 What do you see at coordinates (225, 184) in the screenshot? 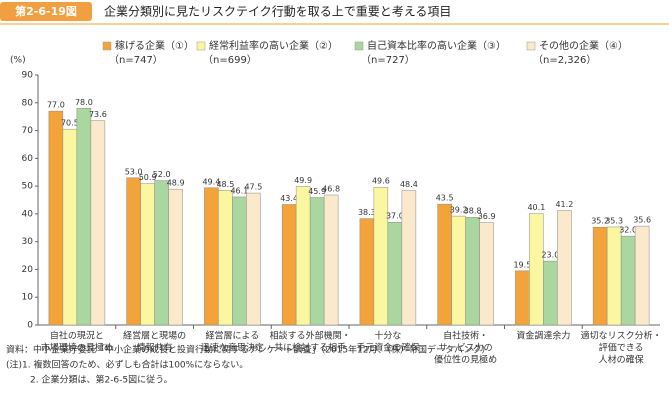
I see `value-label: 48.5` at bounding box center [225, 184].